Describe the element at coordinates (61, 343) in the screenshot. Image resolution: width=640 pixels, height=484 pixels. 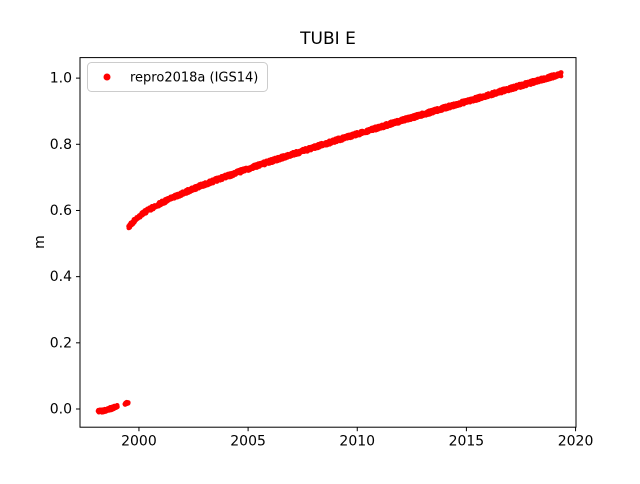
I see `y-tick-label-0.2: 0.2` at that location.